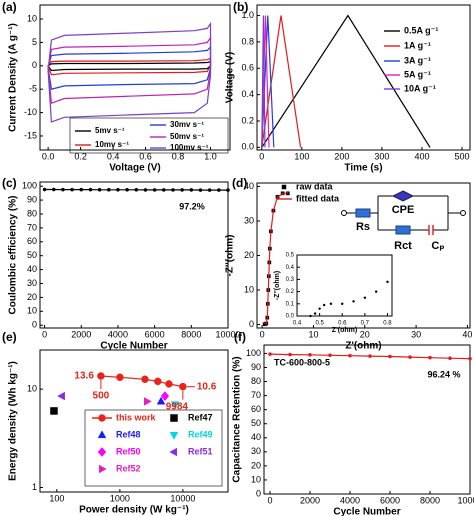 This screenshot has width=474, height=516. I want to click on x-tick-label: 0.5, so click(319, 324).